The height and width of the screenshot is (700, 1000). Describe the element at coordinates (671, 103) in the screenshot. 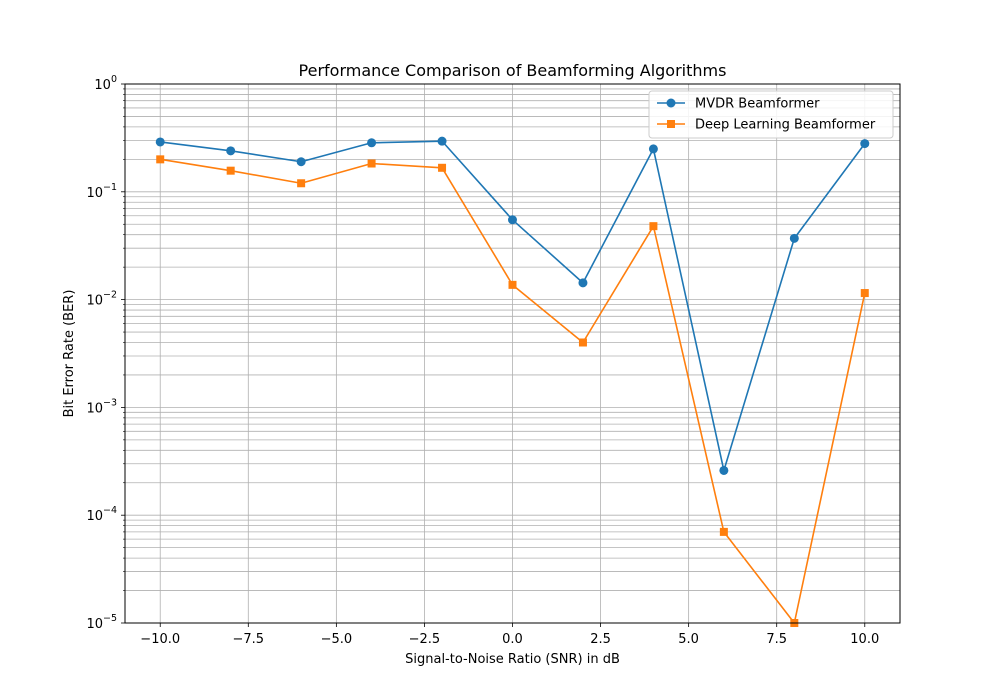

I see `legend-marker-mvdr` at that location.